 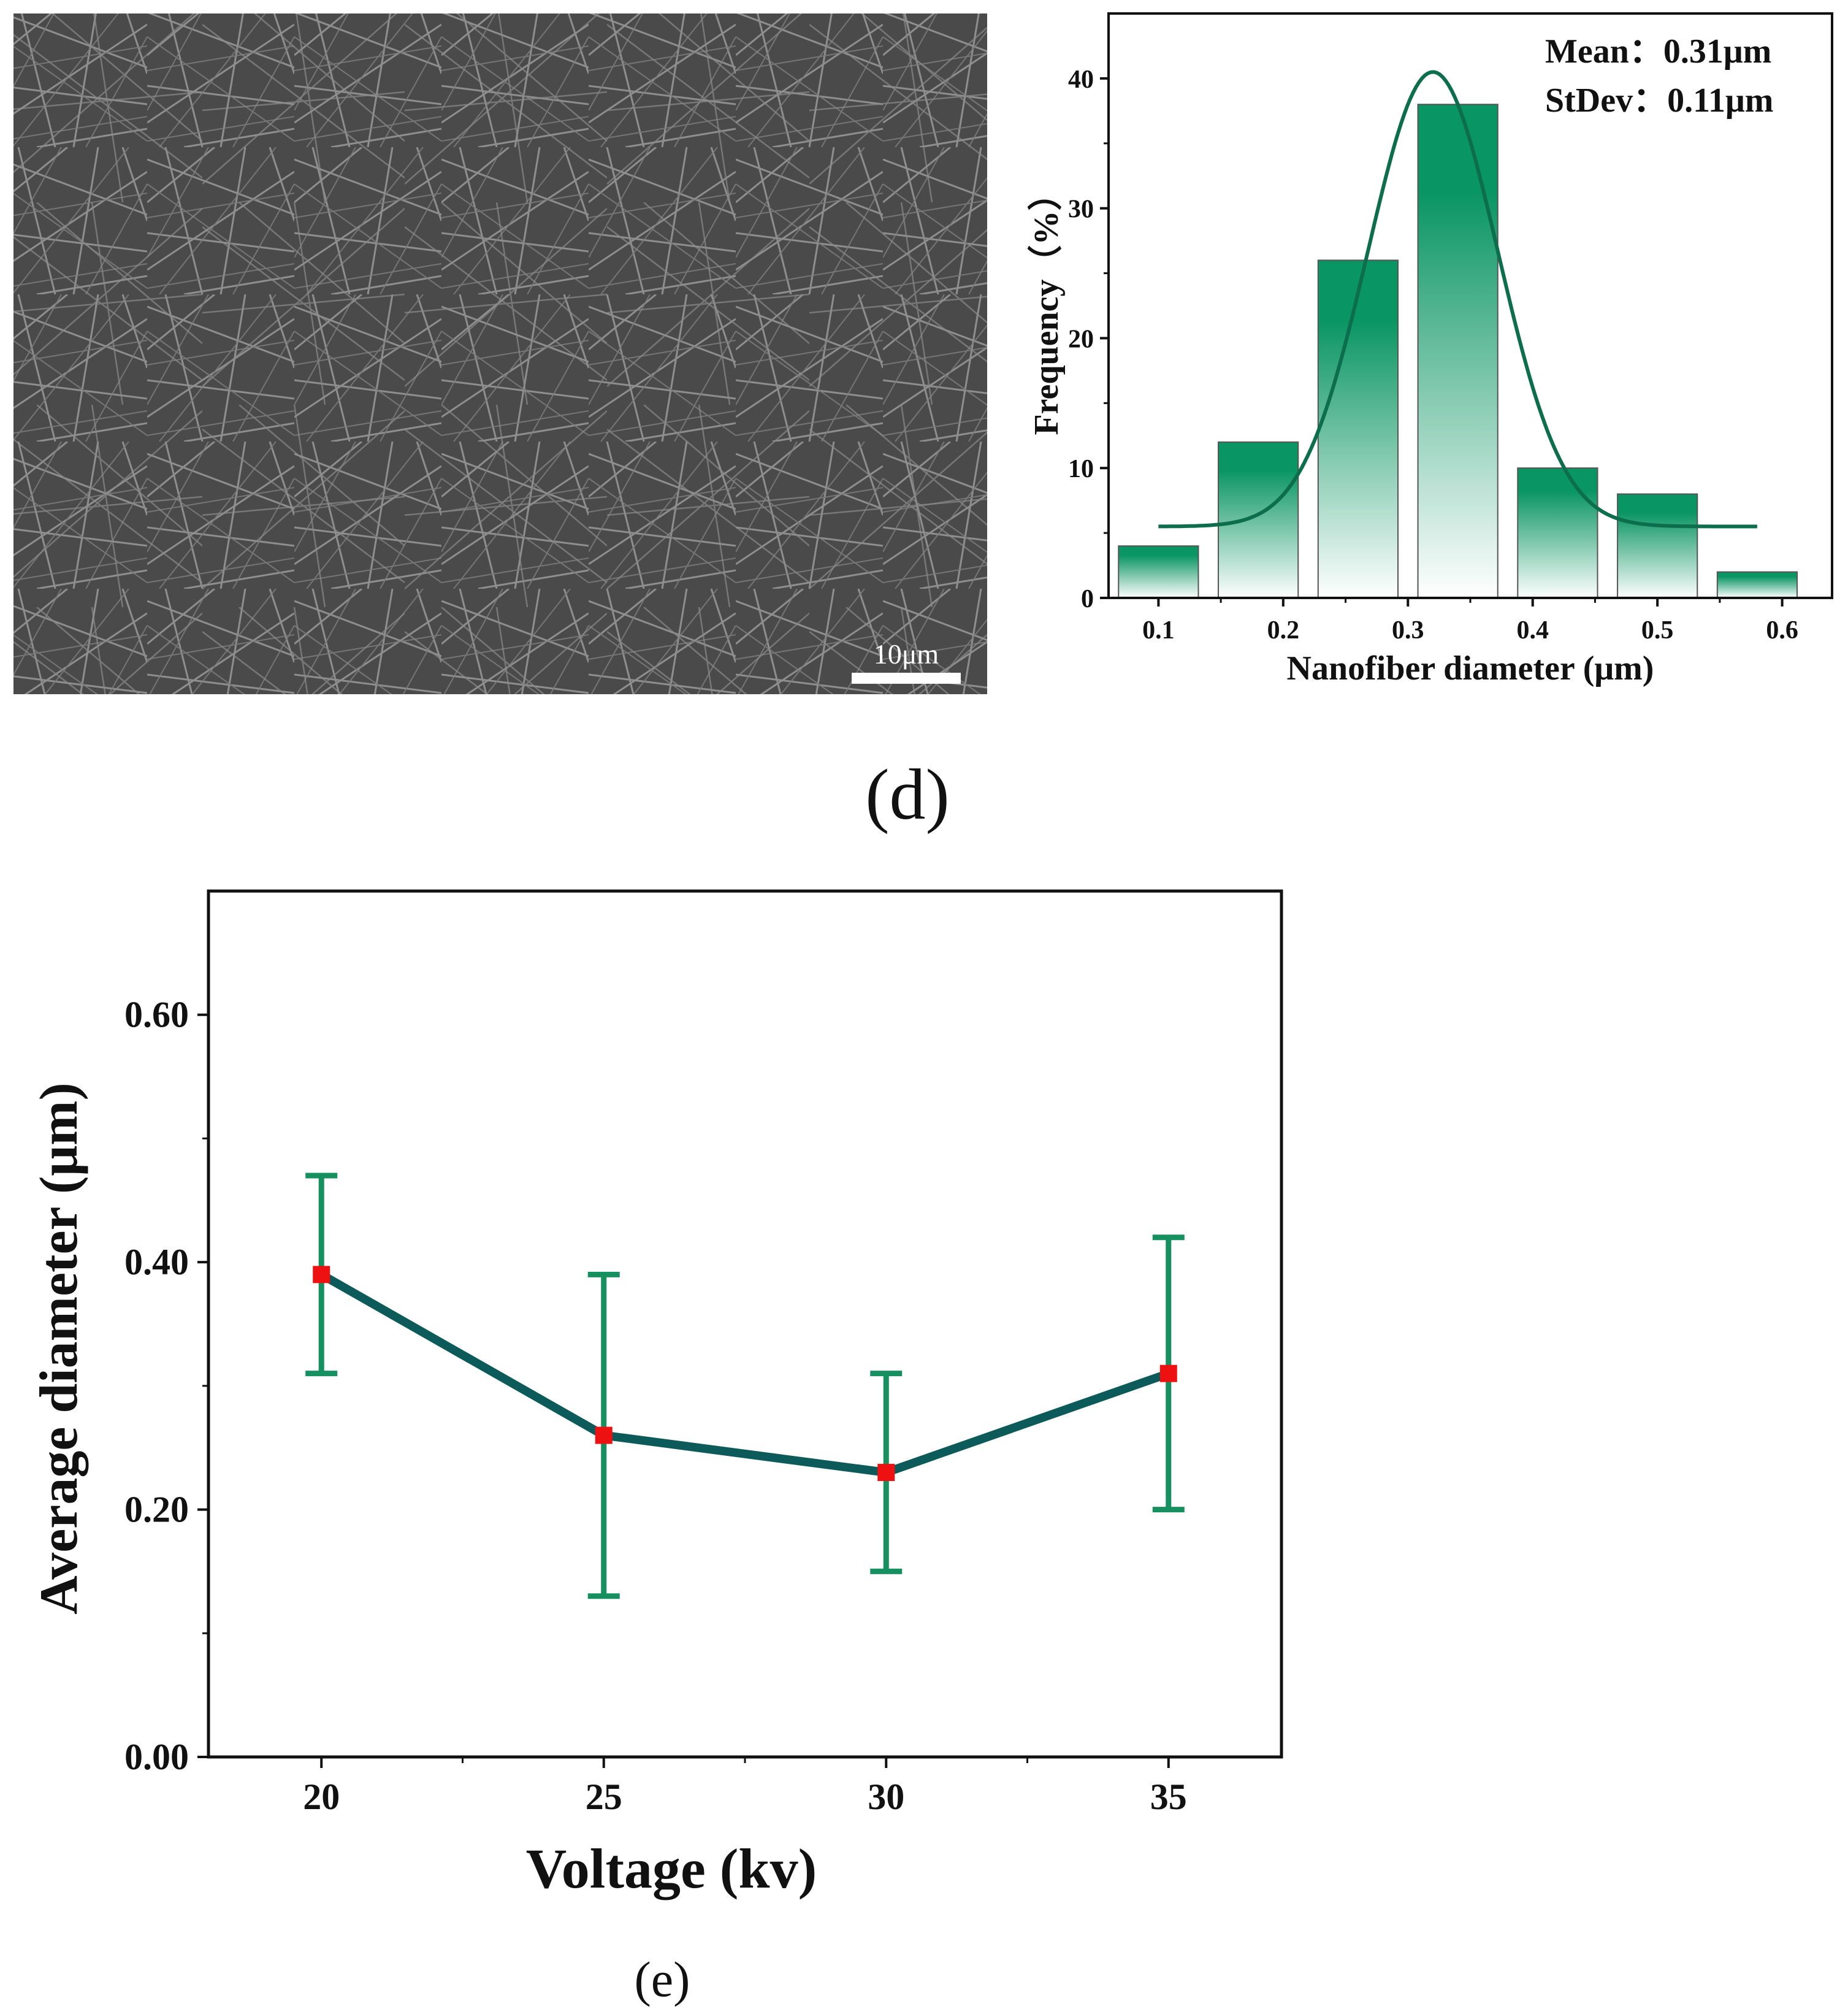 What do you see at coordinates (1087, 599) in the screenshot?
I see `histogram-y-tick-label: 0` at bounding box center [1087, 599].